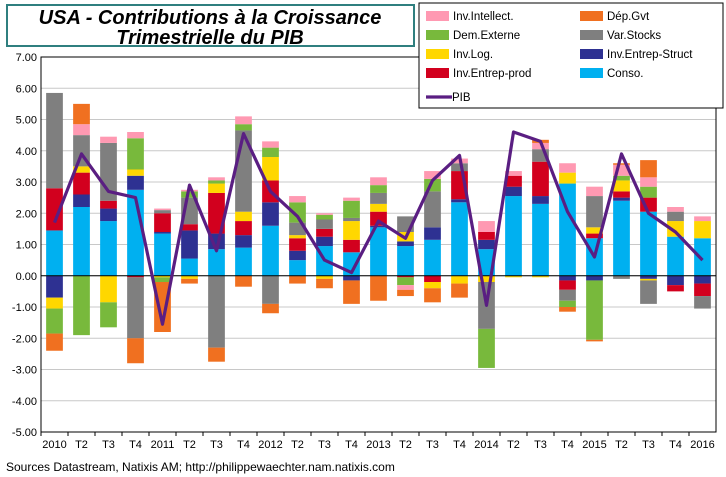 Image resolution: width=726 pixels, height=477 pixels. What do you see at coordinates (24, 339) in the screenshot?
I see `y-tick-label: -2.00` at bounding box center [24, 339].